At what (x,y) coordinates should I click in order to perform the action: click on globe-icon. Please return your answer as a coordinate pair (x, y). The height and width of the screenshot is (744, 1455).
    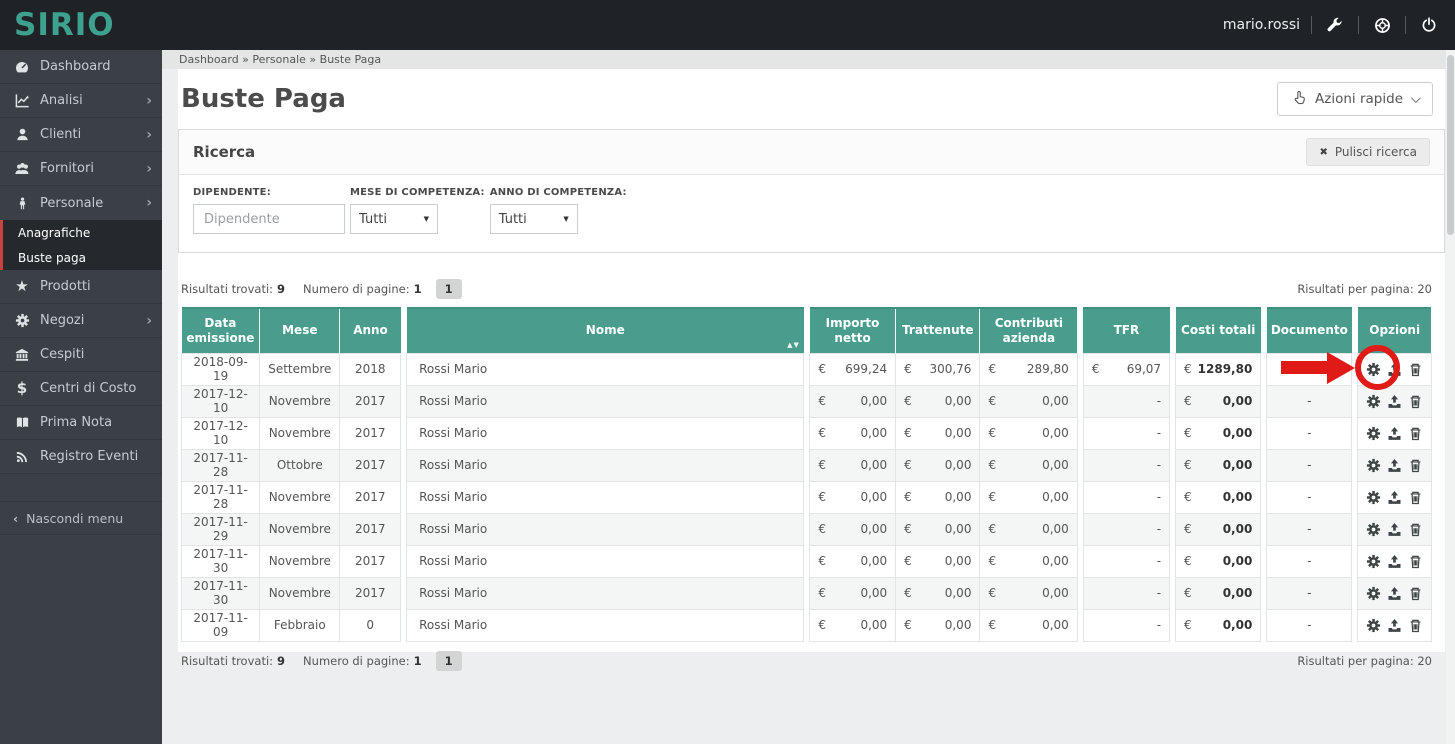
    Looking at the image, I should click on (1382, 25).